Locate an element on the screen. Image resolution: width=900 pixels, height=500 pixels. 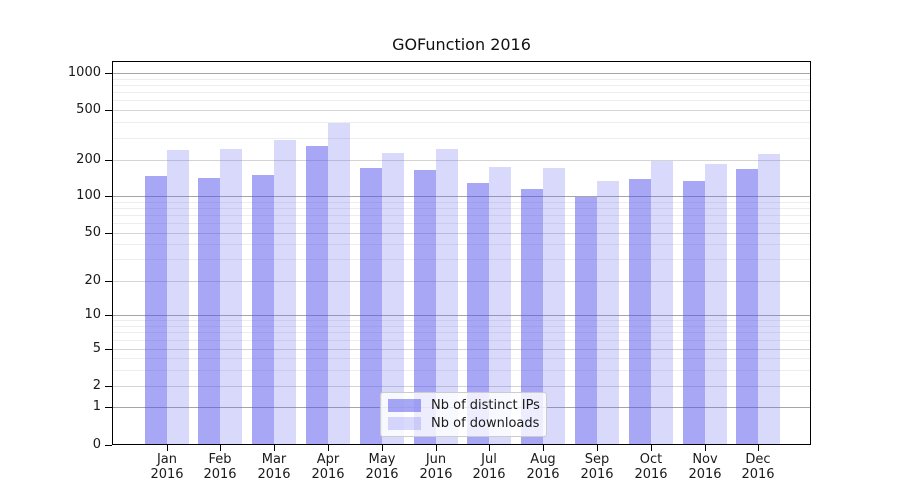
y-tick-label-2: 2 is located at coordinates (96, 385).